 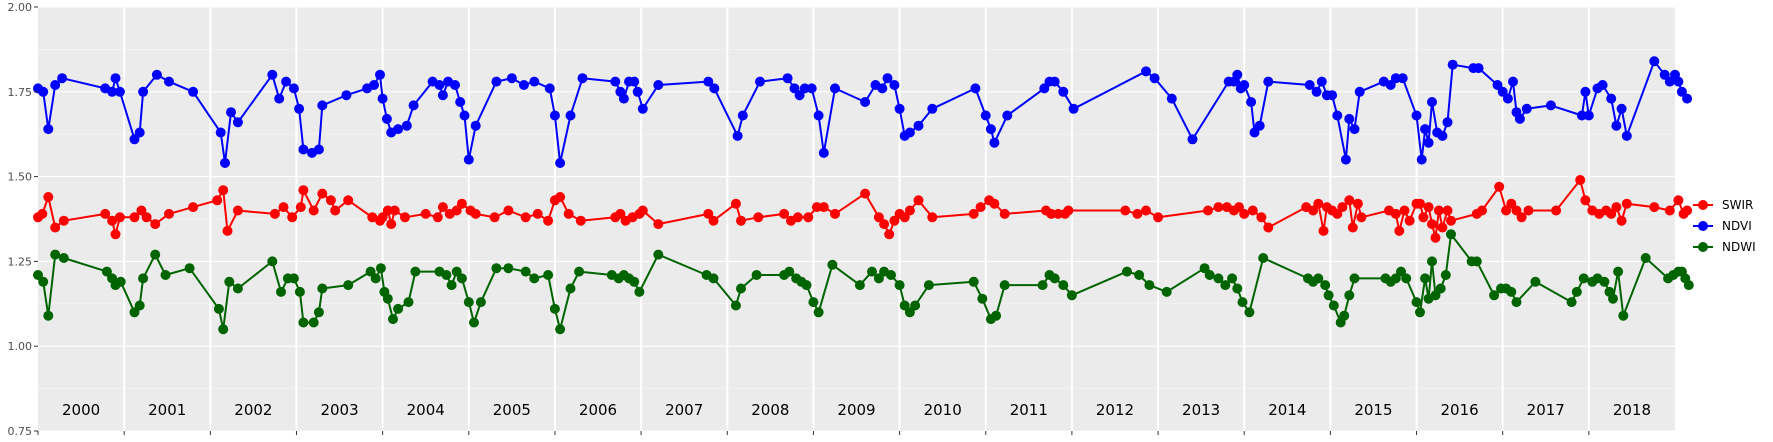 I want to click on year-label: 2018, so click(x=1632, y=410).